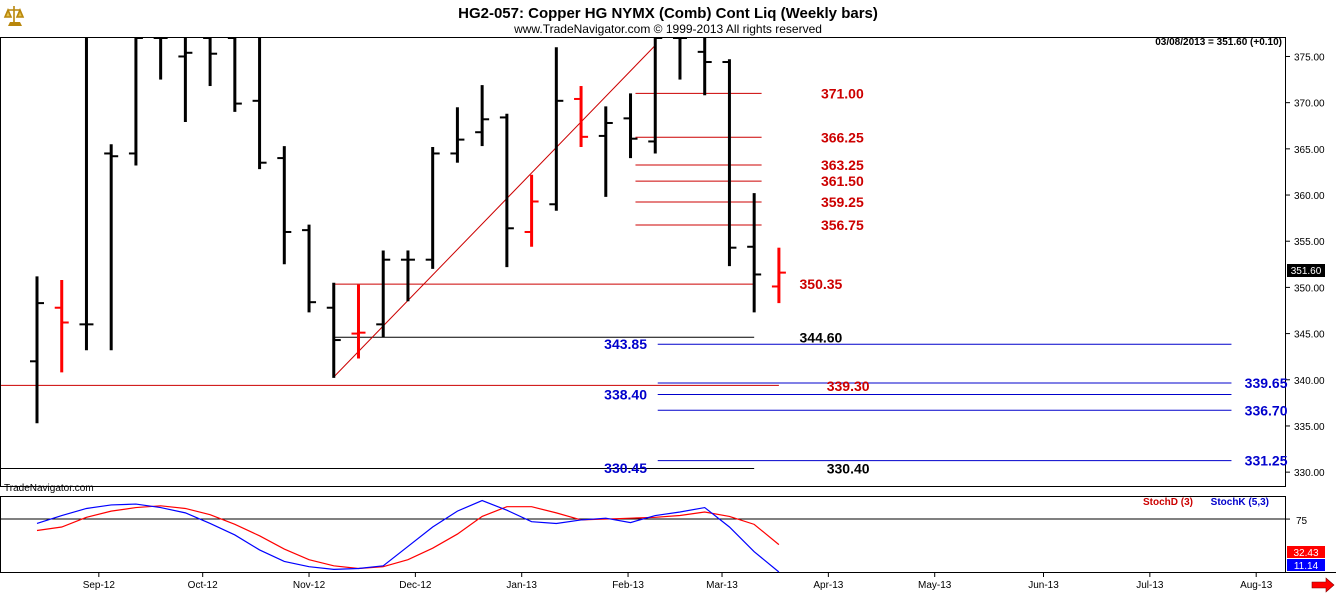 Image resolution: width=1336 pixels, height=594 pixels. Describe the element at coordinates (1240, 502) in the screenshot. I see `stochk-legend: StochK (5,3)` at that location.